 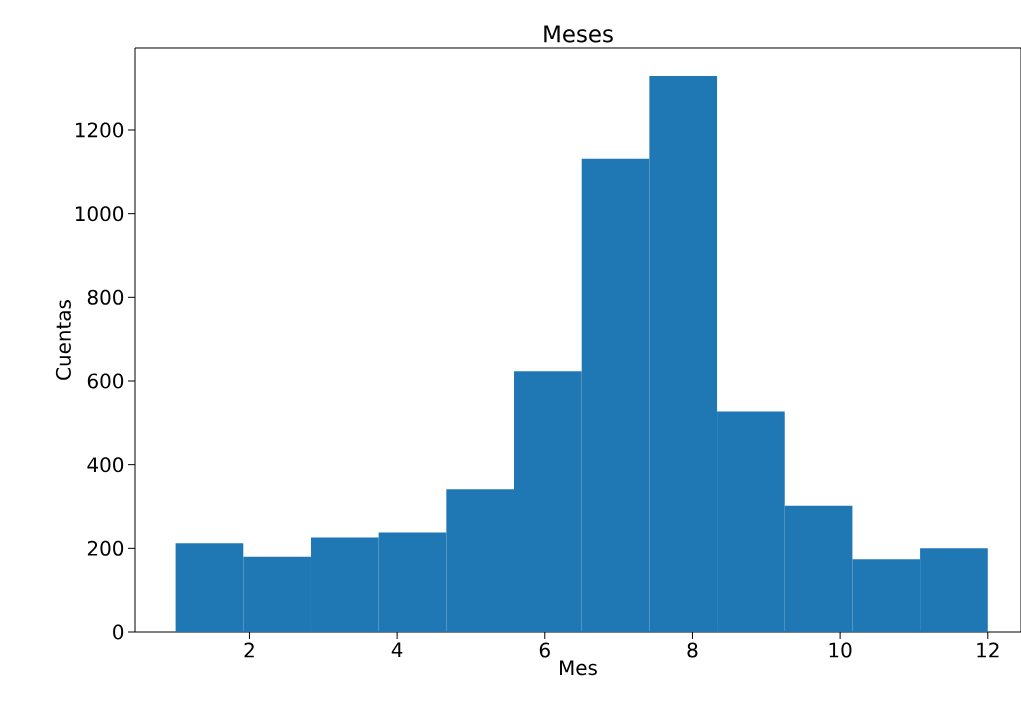 I want to click on y-tick-label: 0, so click(x=118, y=632).